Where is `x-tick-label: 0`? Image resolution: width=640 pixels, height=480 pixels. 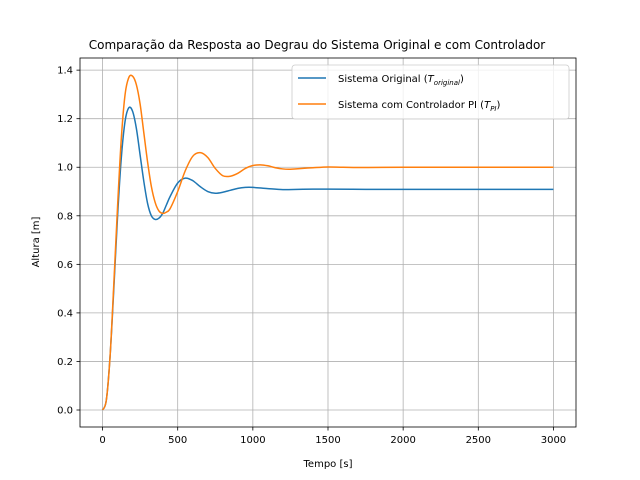
x-tick-label: 0 is located at coordinates (102, 440).